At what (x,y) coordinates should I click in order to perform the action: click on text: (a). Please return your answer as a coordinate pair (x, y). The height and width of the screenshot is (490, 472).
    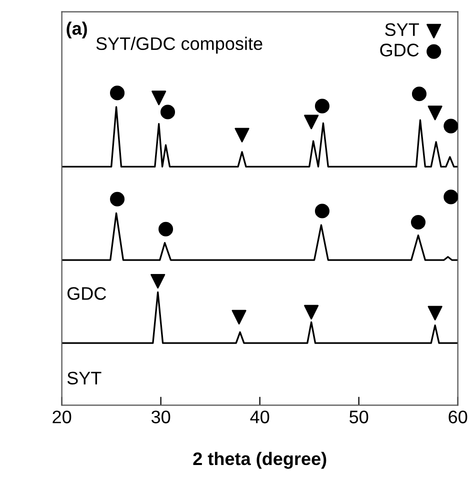
    Looking at the image, I should click on (76, 30).